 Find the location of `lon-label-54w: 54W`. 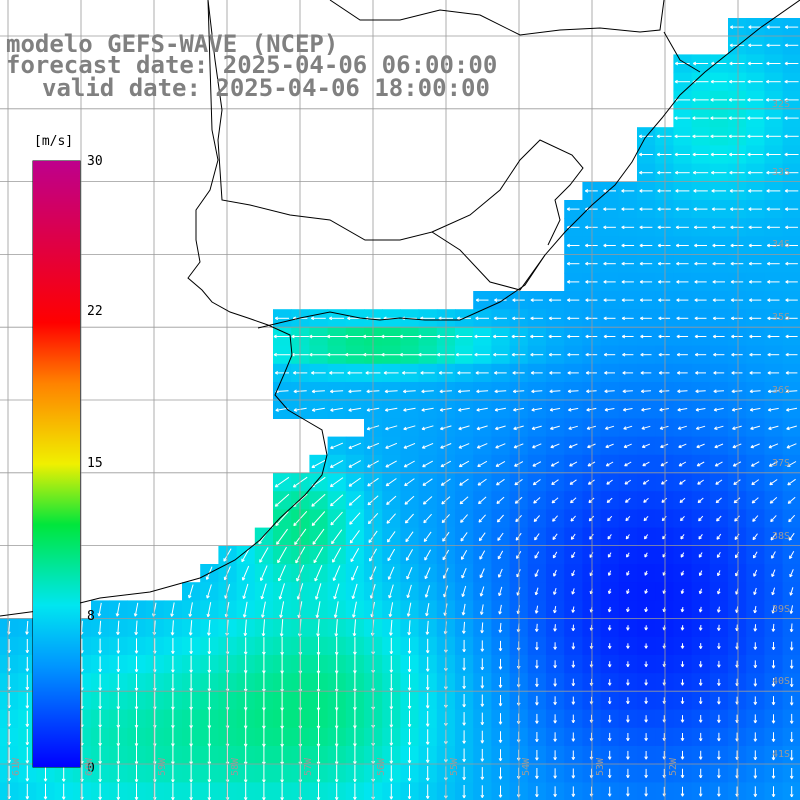

lon-label-54w: 54W is located at coordinates (526, 766).